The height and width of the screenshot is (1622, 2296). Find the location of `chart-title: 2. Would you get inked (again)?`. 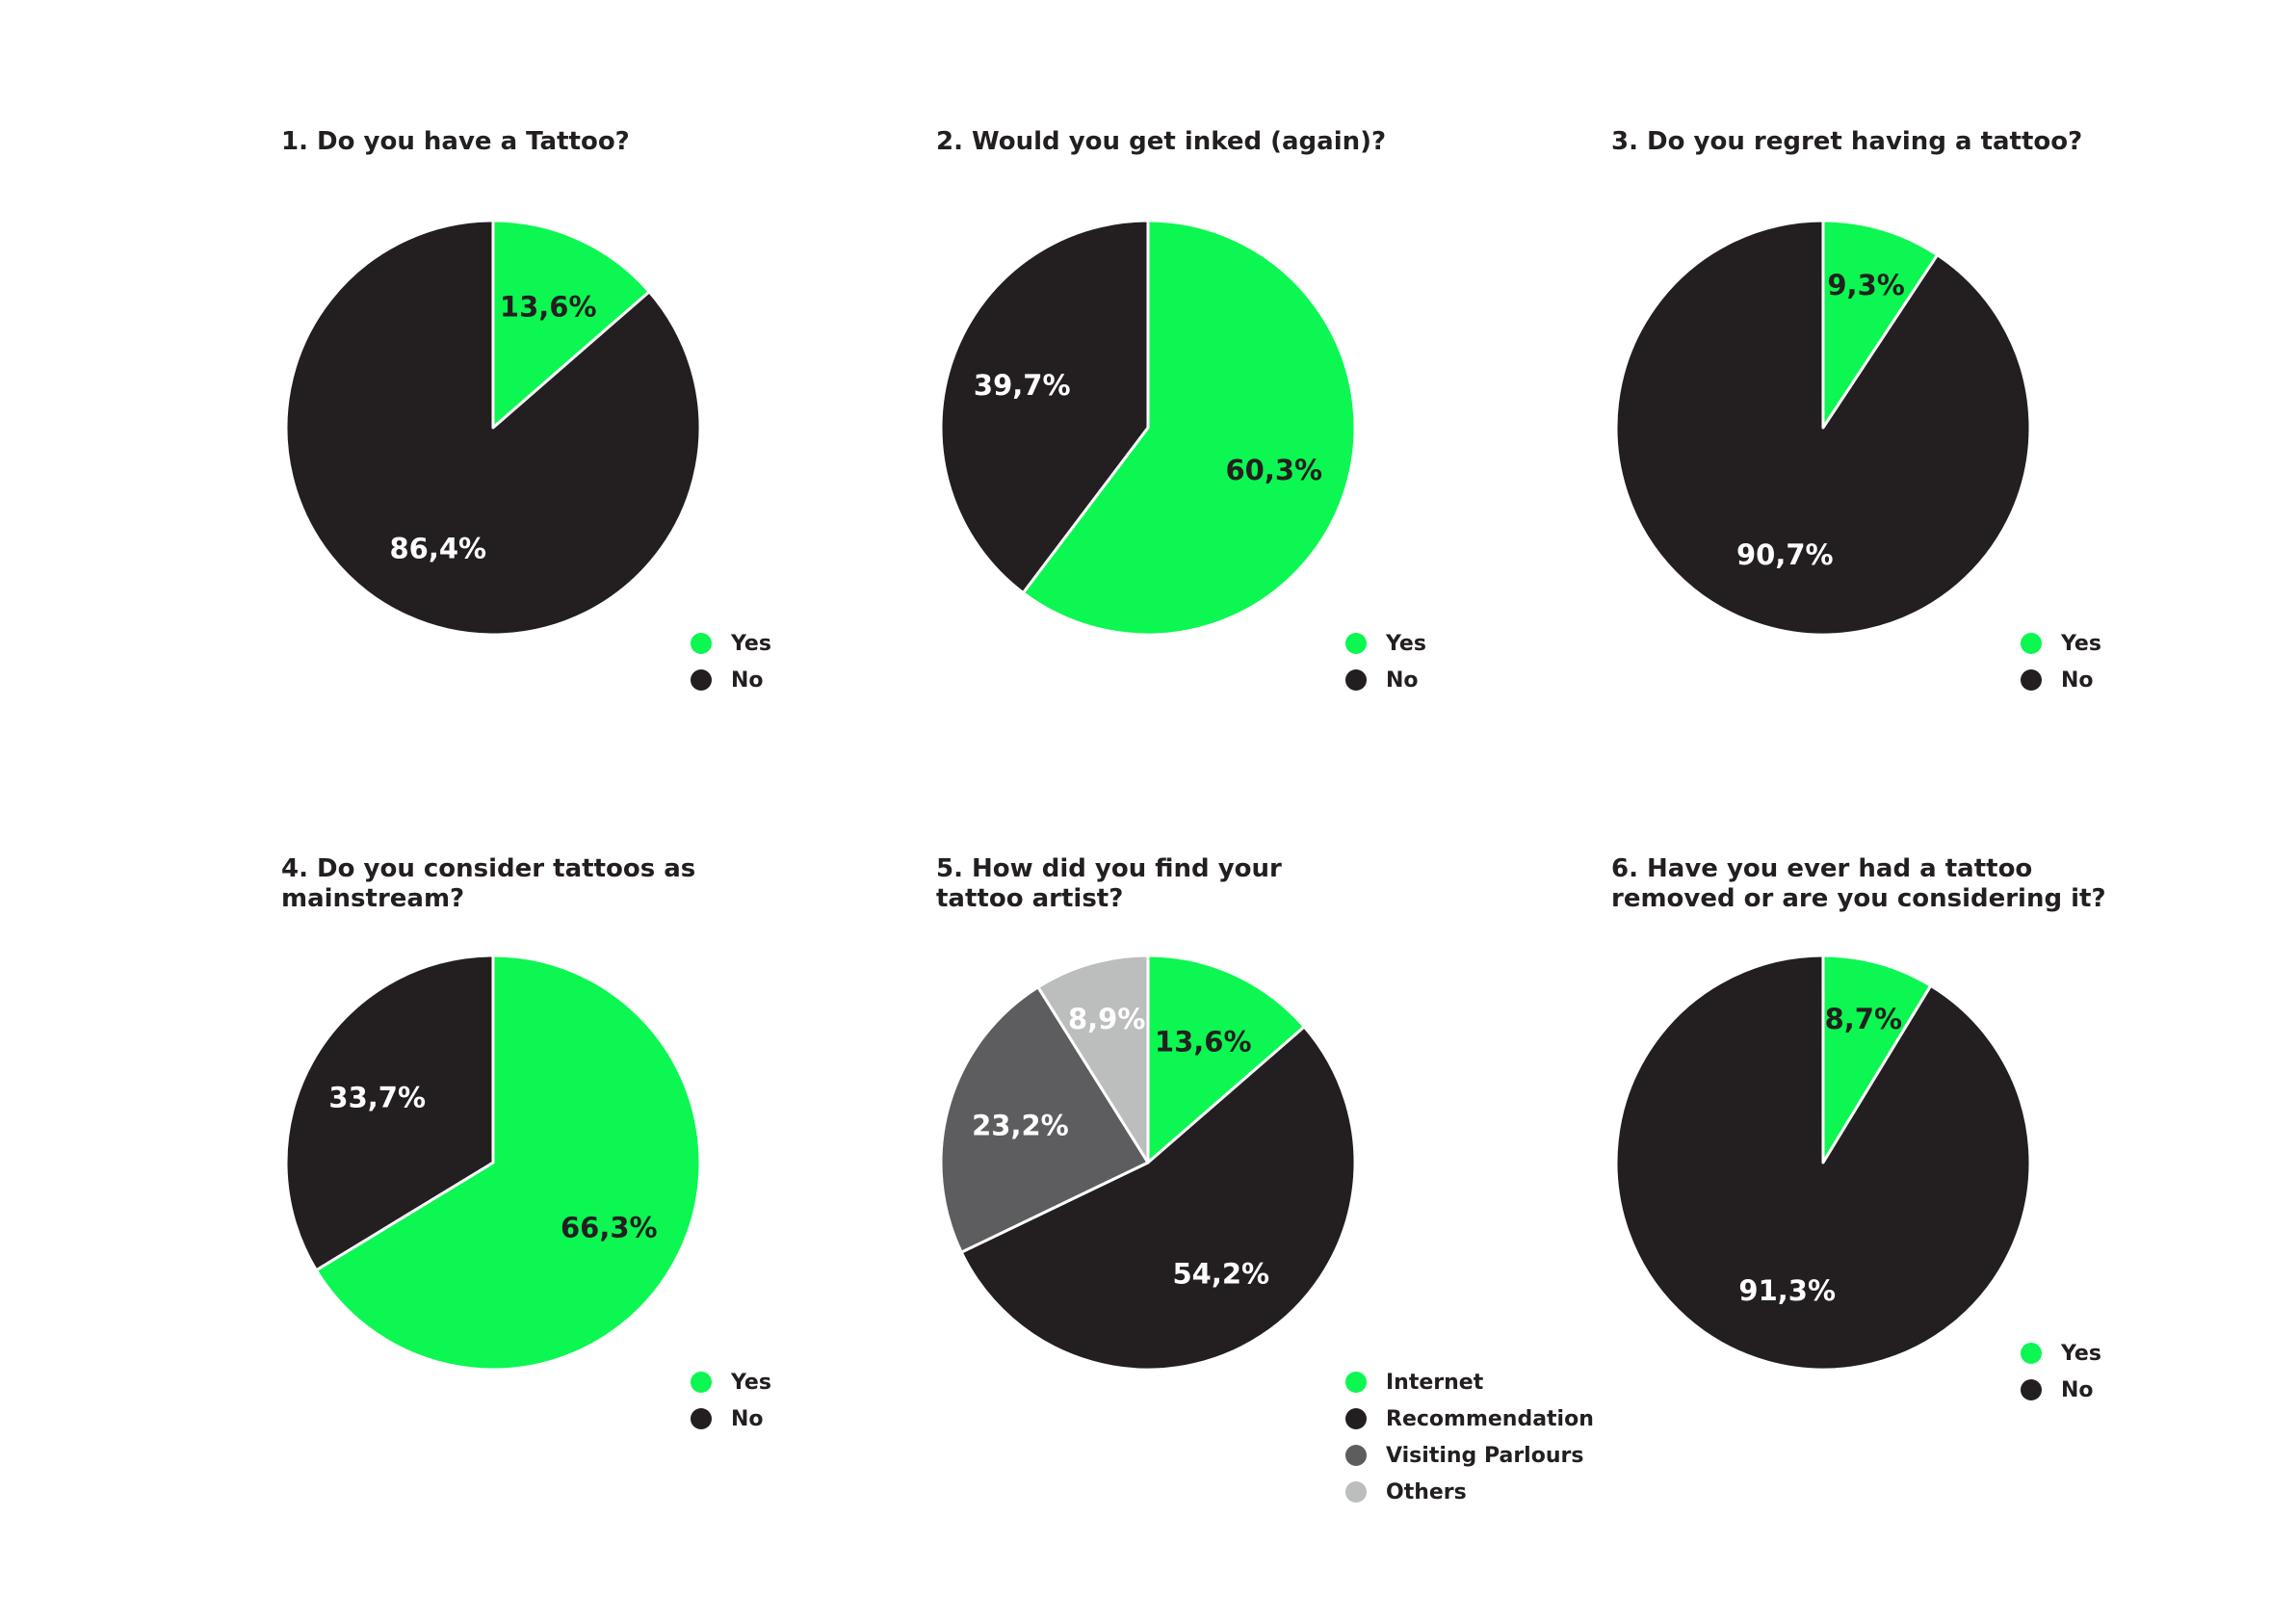

chart-title: 2. Would you get inked (again)? is located at coordinates (1161, 141).